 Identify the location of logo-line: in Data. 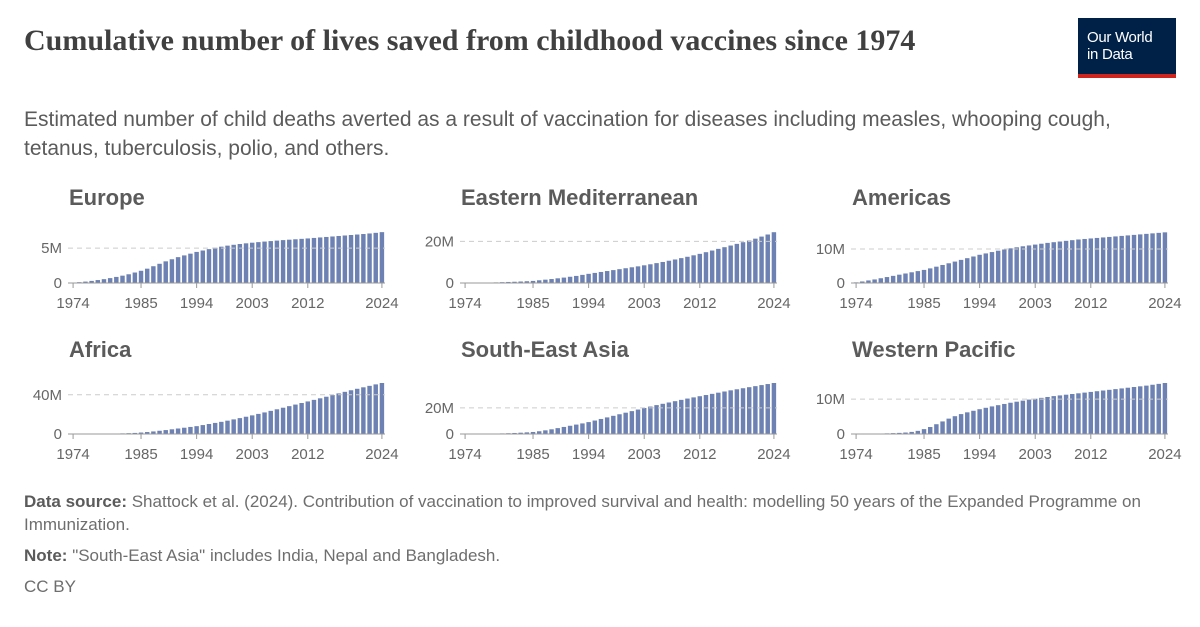
(1110, 54).